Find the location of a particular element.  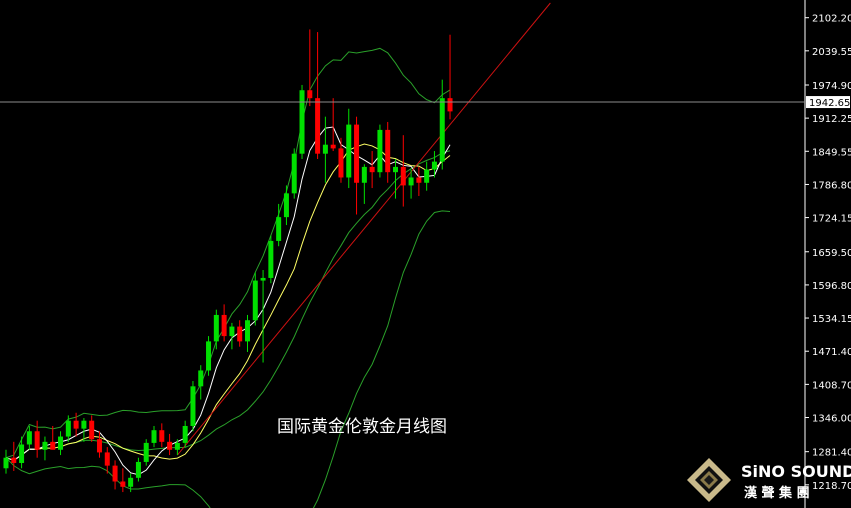

current-price-box is located at coordinates (828, 102).